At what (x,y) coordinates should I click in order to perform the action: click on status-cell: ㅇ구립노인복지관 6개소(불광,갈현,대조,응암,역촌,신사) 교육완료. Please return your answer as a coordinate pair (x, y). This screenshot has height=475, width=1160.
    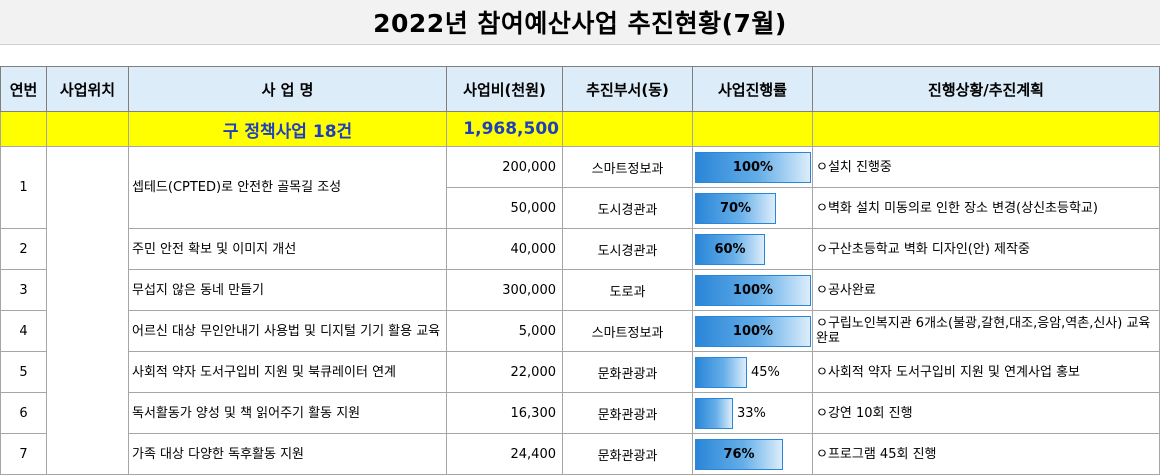
    Looking at the image, I should click on (986, 331).